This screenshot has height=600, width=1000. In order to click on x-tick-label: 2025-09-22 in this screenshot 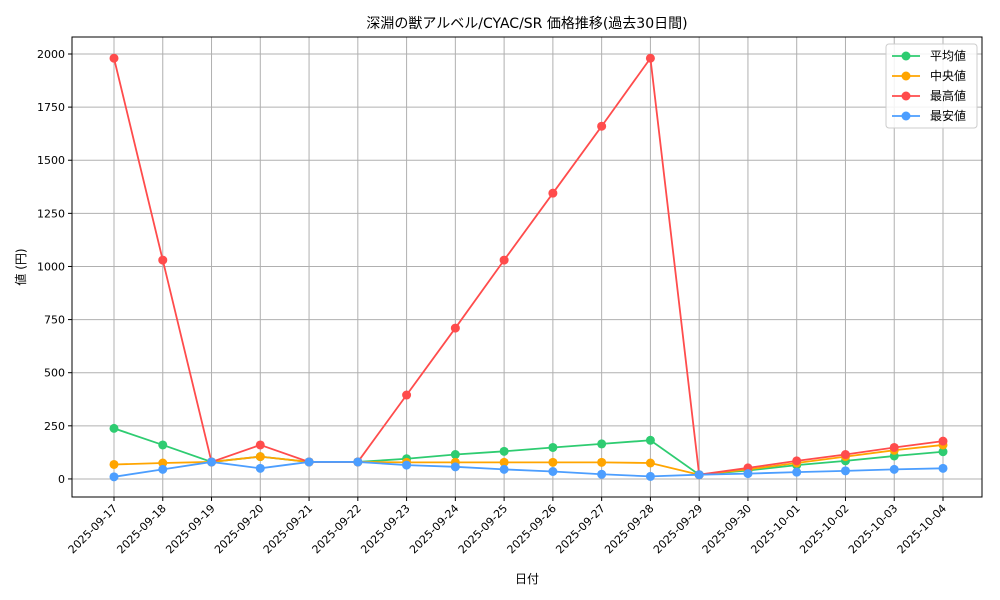, I will do `click(337, 529)`.